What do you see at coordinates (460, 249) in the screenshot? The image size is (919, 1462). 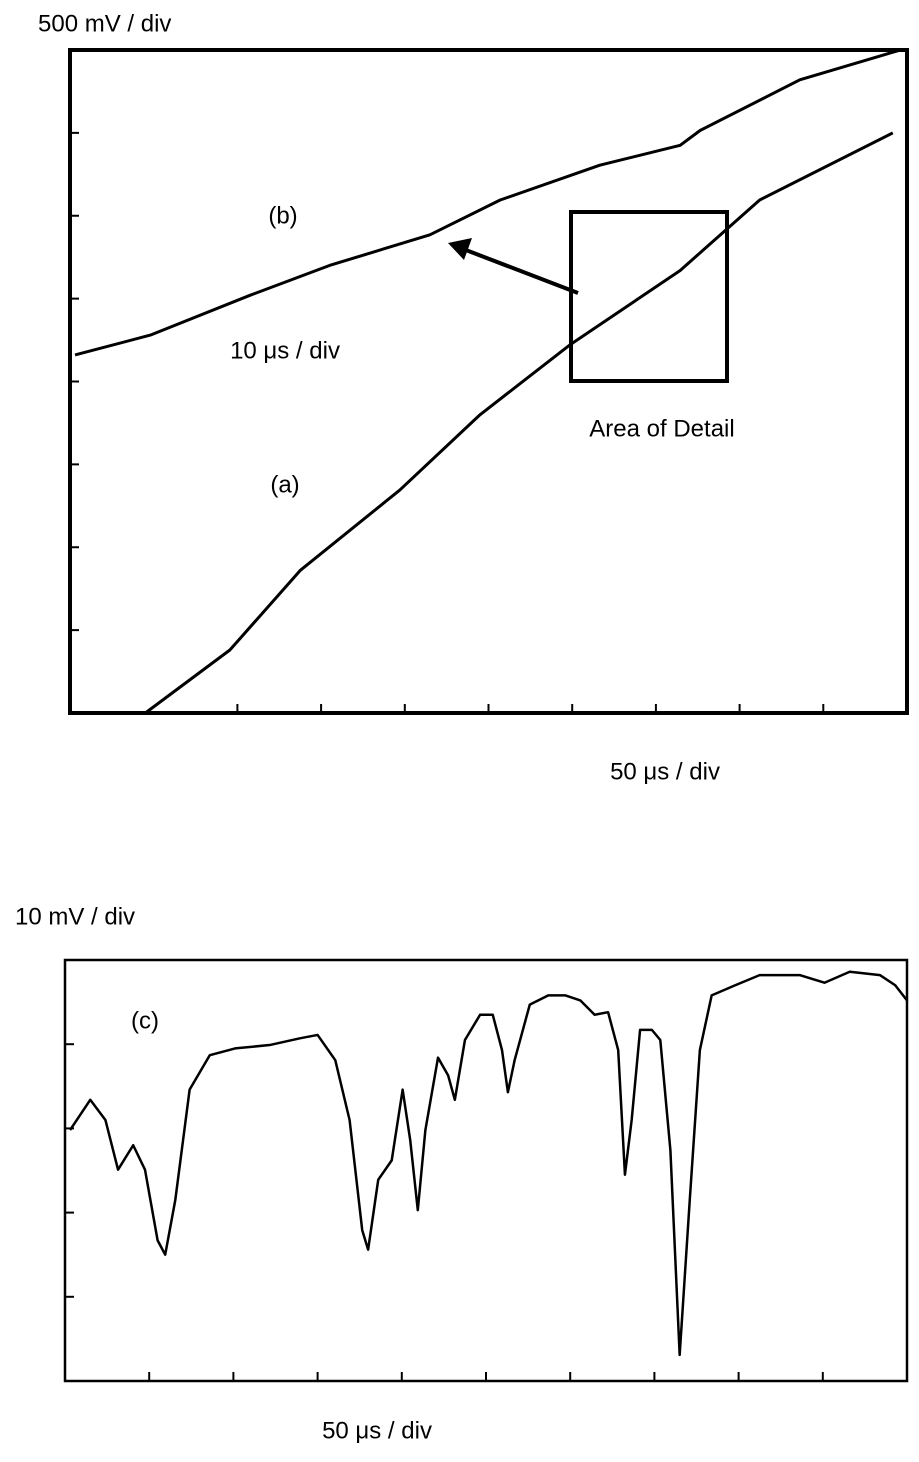 I see `arrow-head` at bounding box center [460, 249].